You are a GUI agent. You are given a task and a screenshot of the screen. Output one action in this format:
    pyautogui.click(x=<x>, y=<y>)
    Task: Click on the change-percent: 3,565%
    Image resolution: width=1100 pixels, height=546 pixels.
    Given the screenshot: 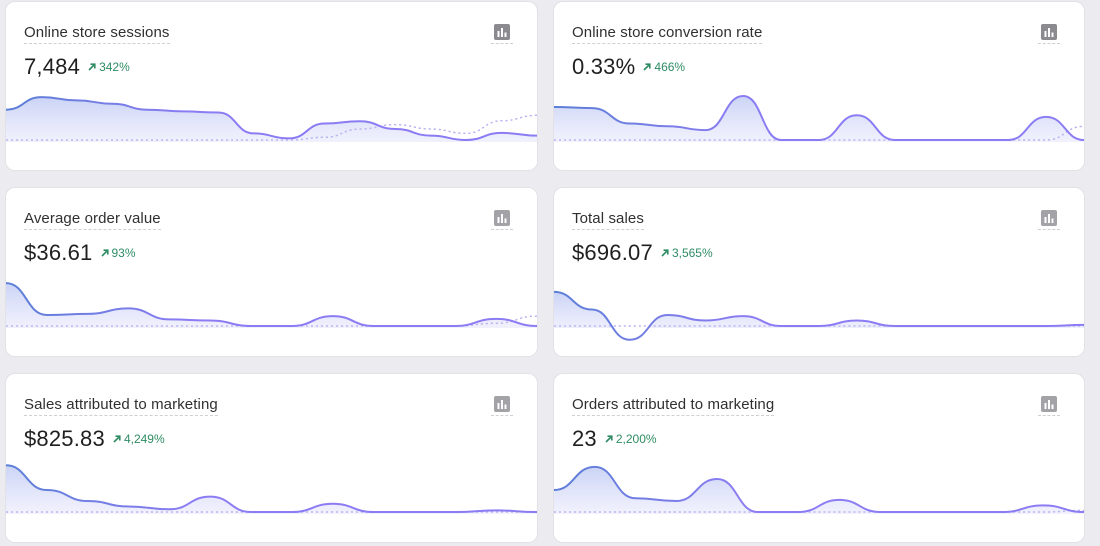 What is the action you would take?
    pyautogui.click(x=692, y=253)
    